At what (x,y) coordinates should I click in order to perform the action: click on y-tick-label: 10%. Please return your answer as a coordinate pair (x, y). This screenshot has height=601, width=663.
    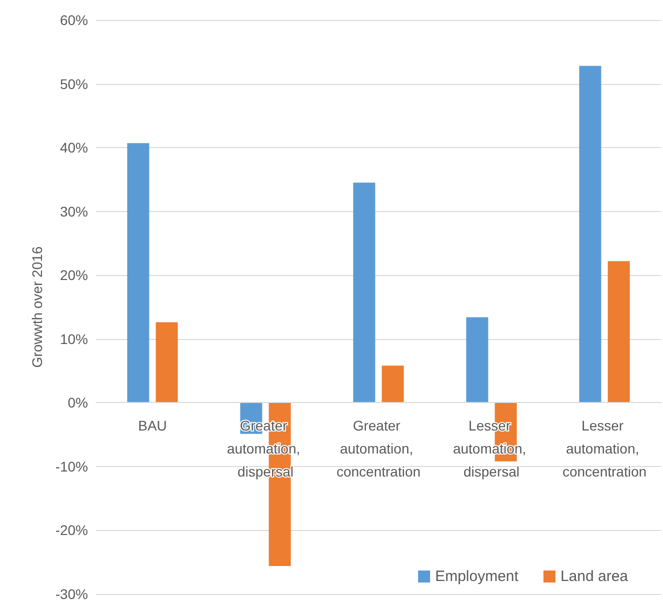
    Looking at the image, I should click on (74, 338).